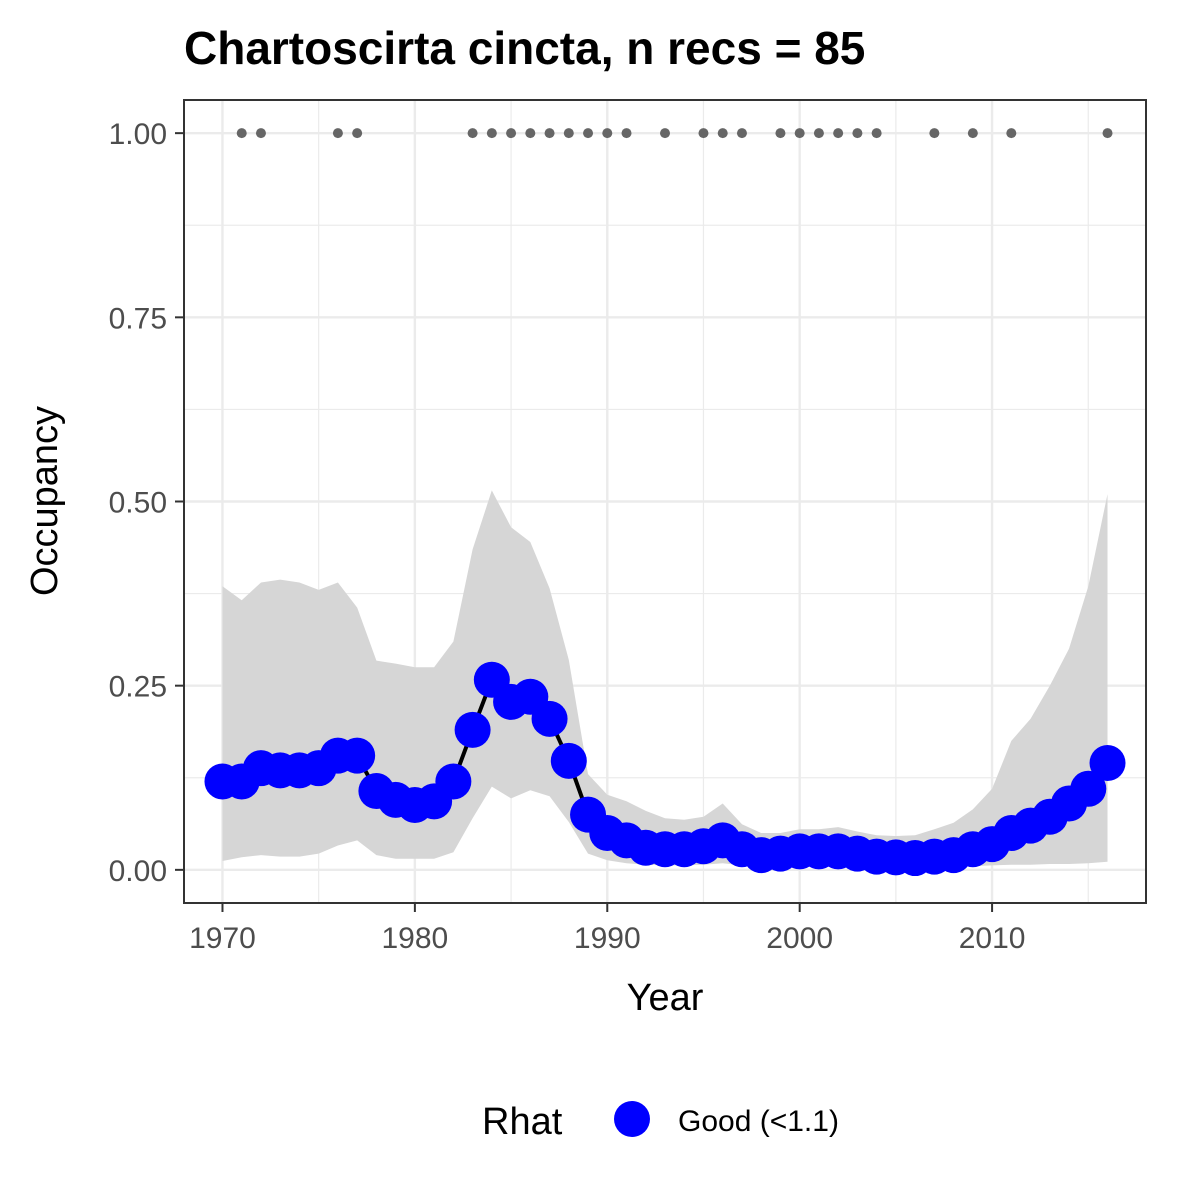  I want to click on x-axis: 1970 1980 1990 2000 2010, so click(607, 929).